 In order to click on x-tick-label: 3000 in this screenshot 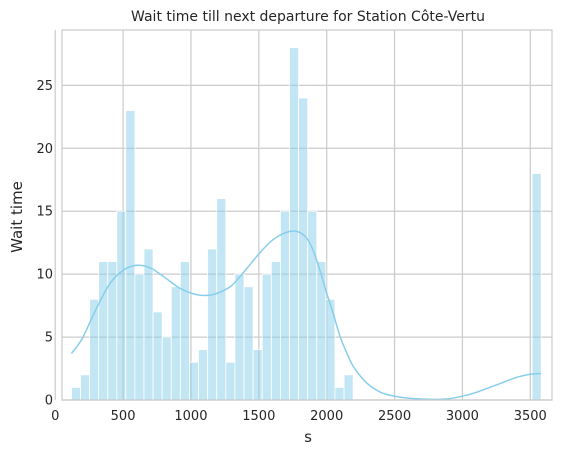, I will do `click(462, 416)`.